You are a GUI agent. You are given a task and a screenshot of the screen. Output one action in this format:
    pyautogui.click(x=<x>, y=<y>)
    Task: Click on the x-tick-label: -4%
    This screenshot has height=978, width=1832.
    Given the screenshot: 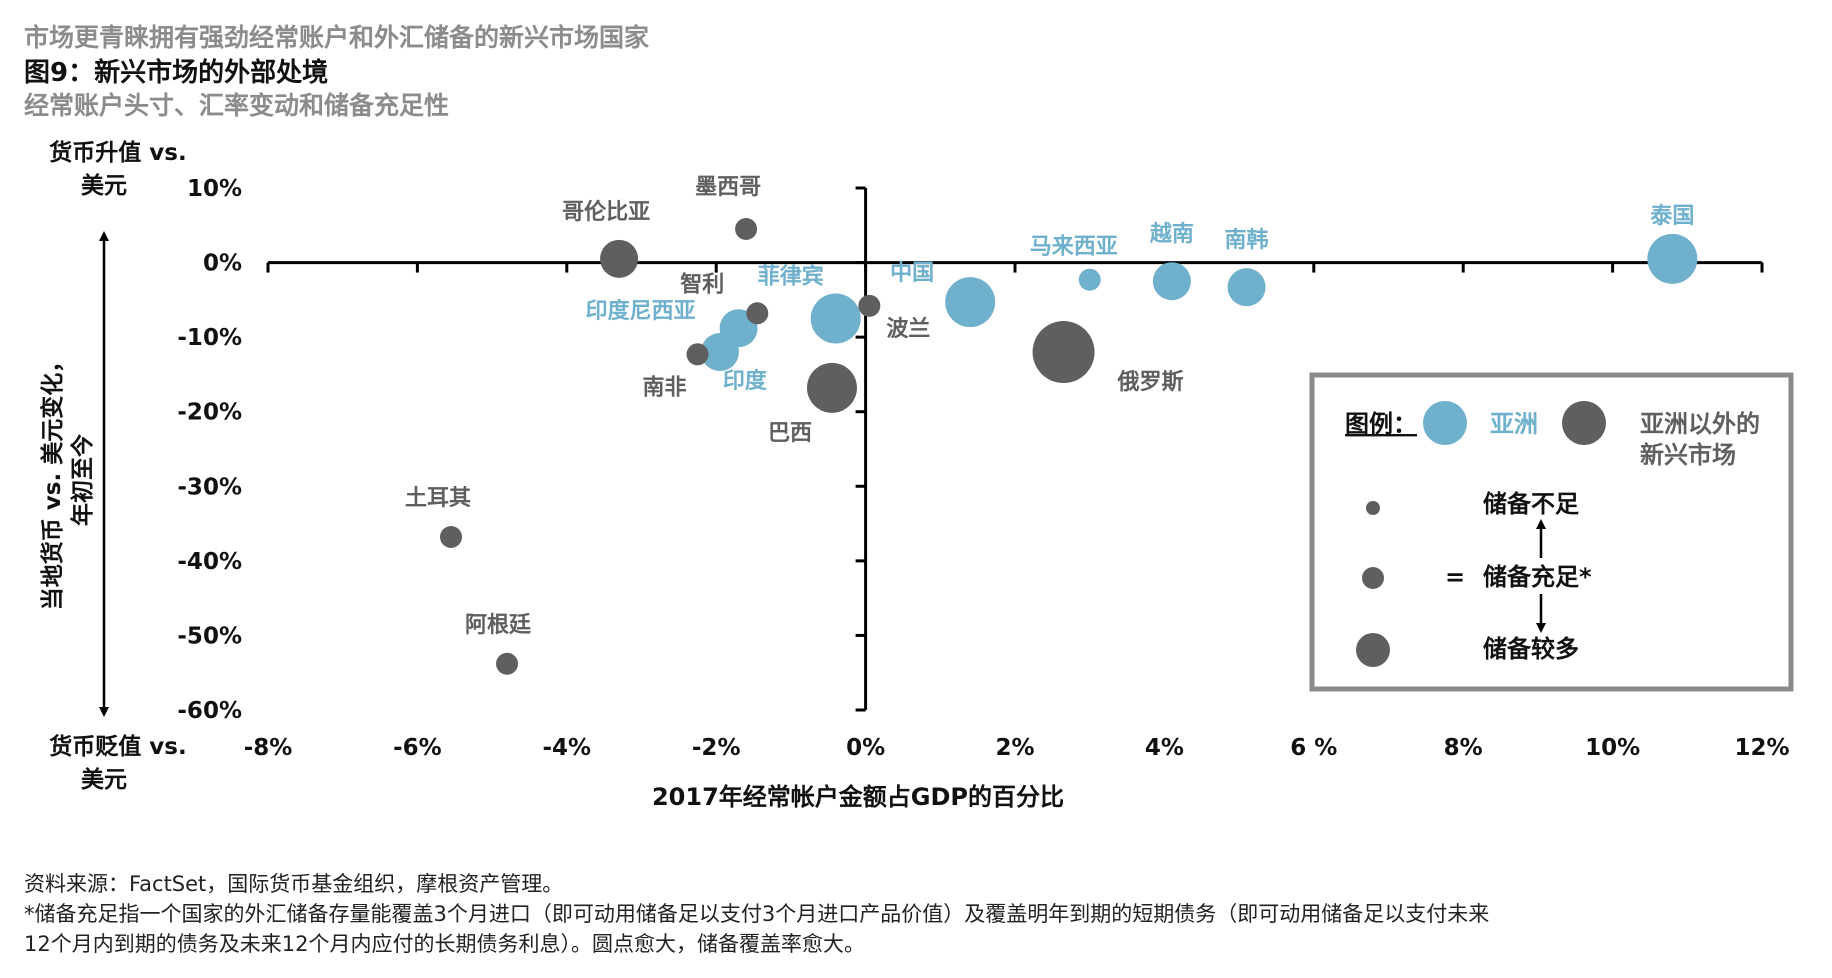 What is the action you would take?
    pyautogui.click(x=566, y=748)
    